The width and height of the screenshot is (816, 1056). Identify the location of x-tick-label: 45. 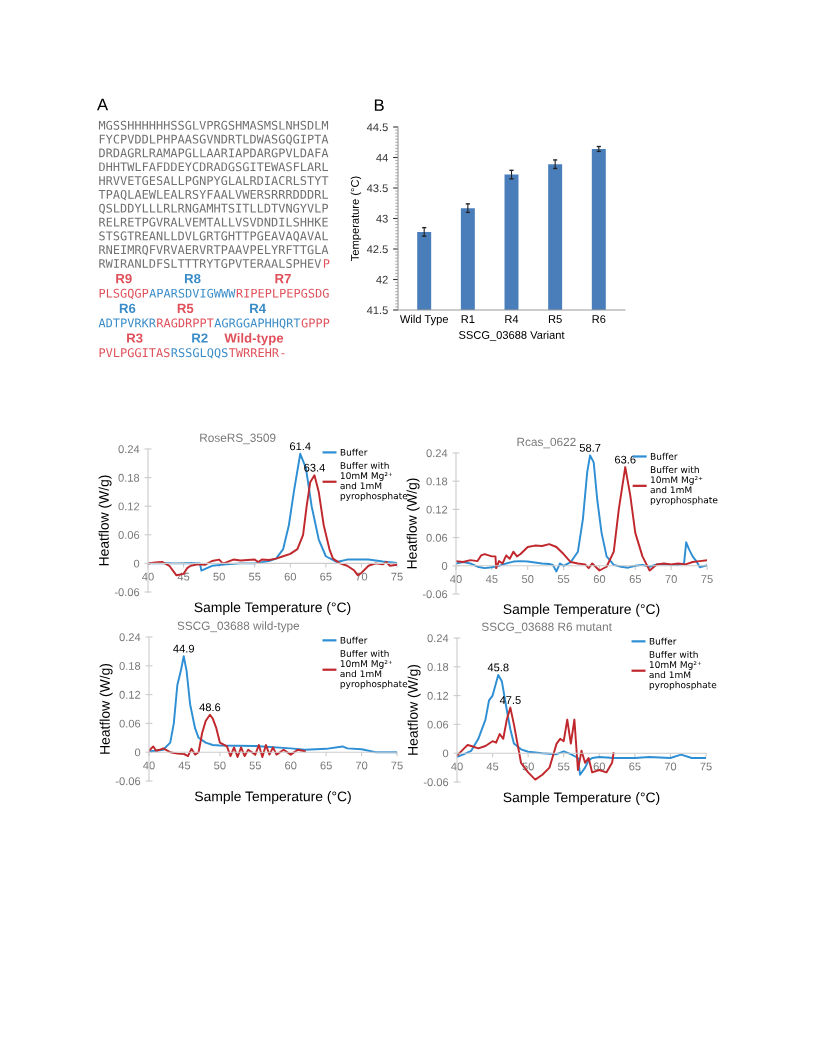
(492, 766).